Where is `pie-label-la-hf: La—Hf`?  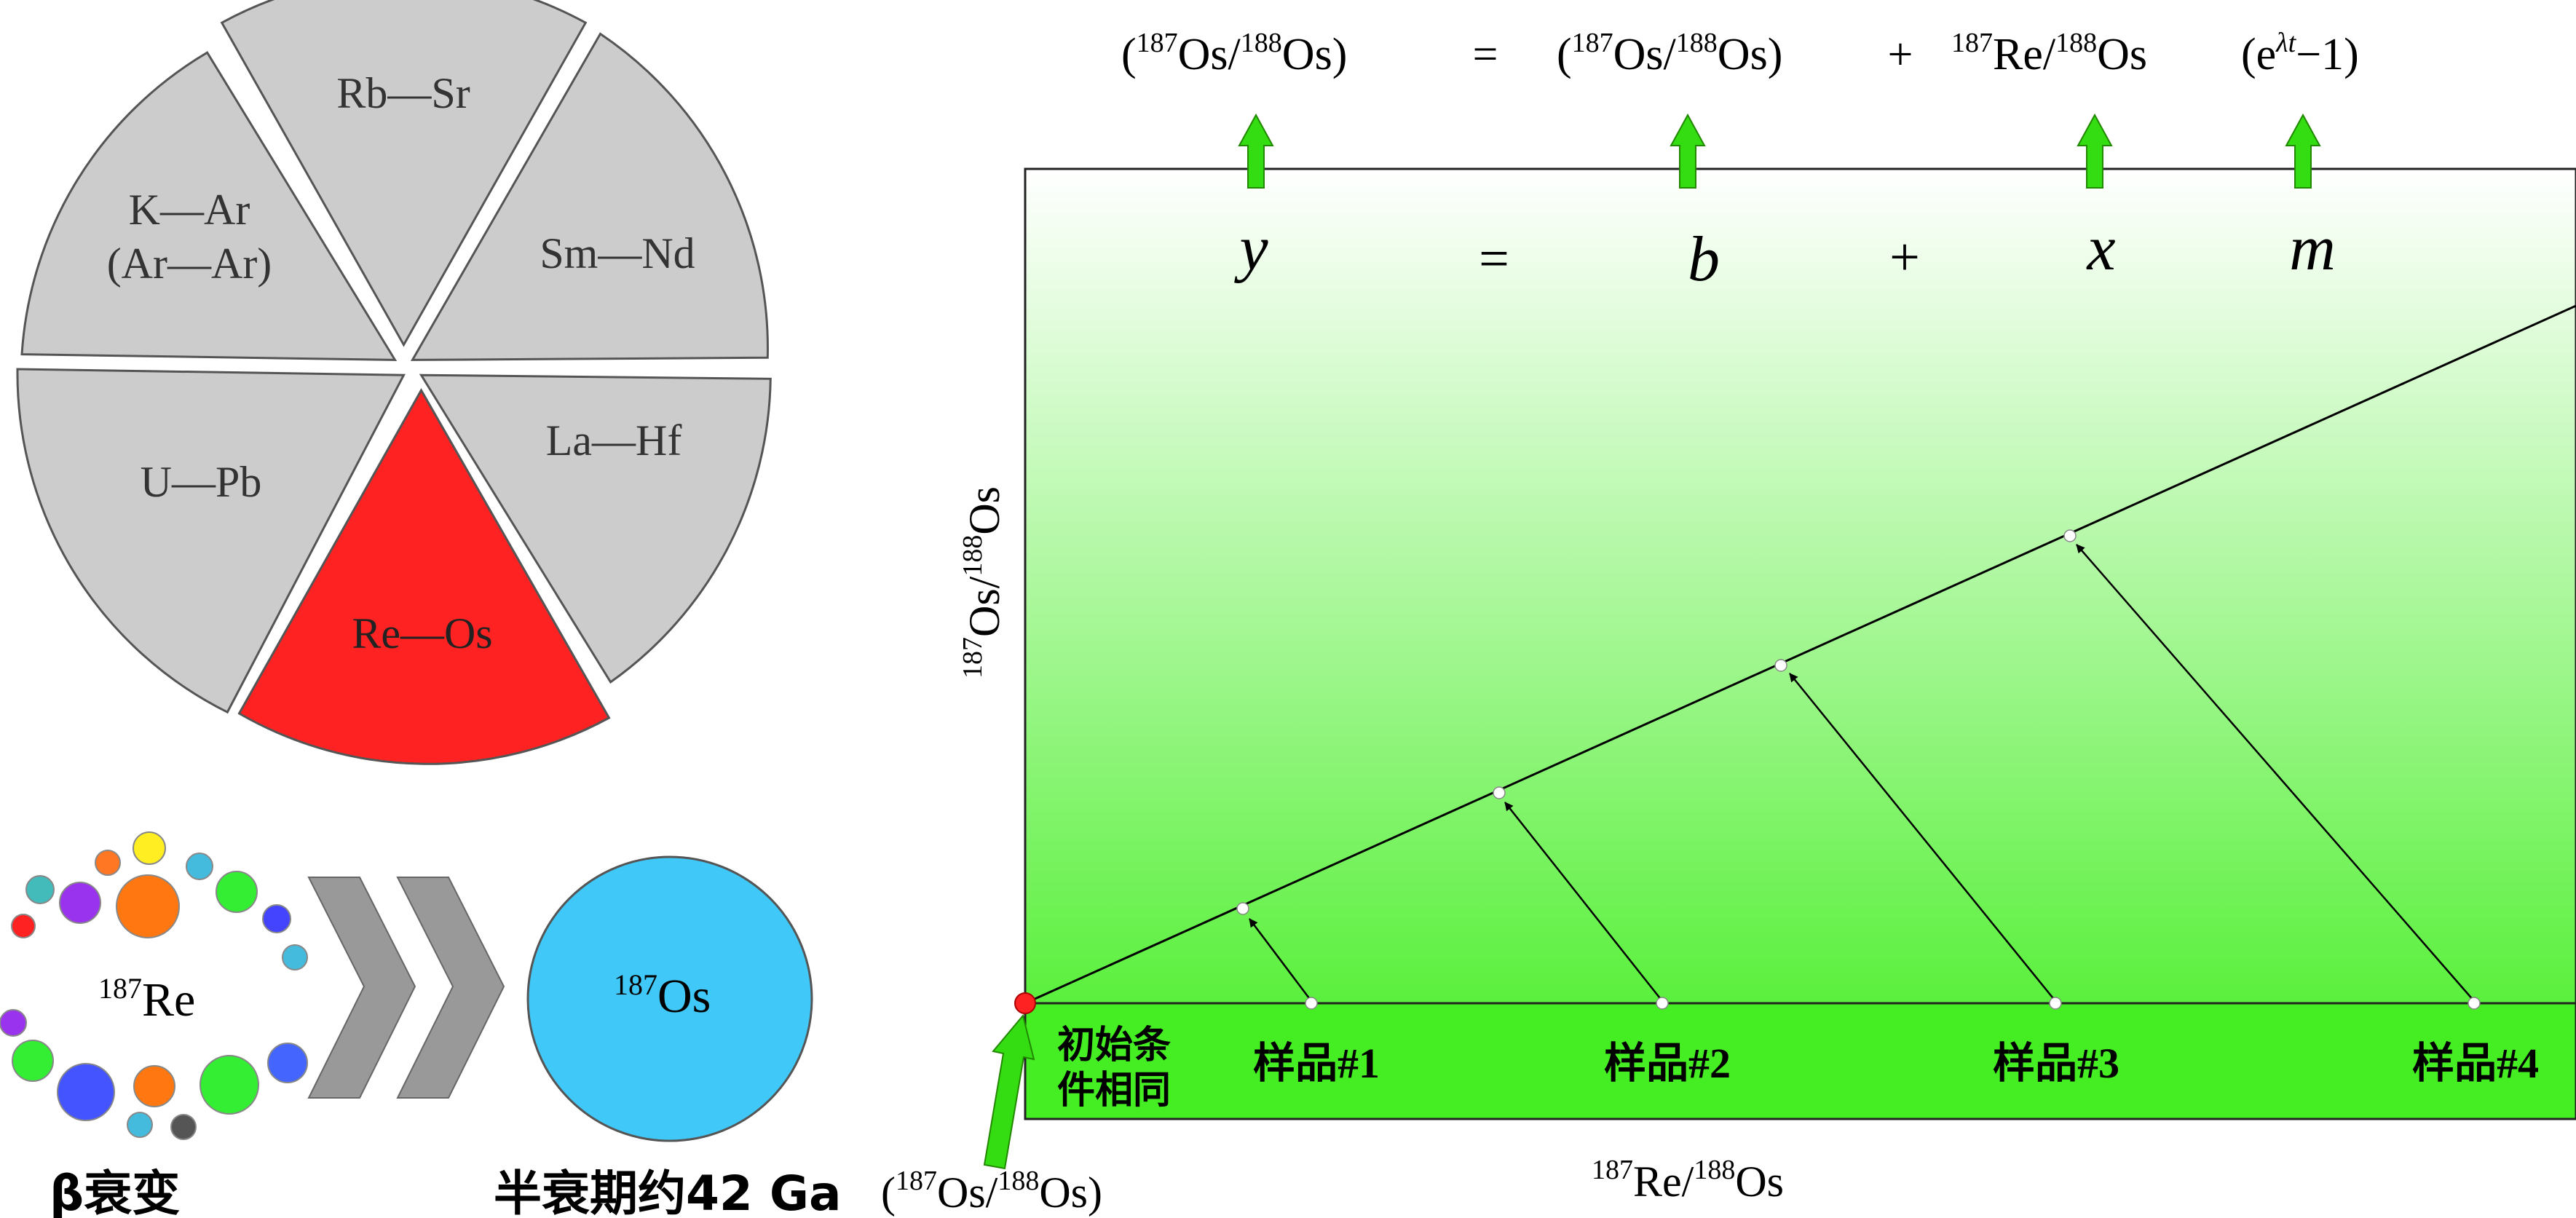 pie-label-la-hf: La—Hf is located at coordinates (614, 440).